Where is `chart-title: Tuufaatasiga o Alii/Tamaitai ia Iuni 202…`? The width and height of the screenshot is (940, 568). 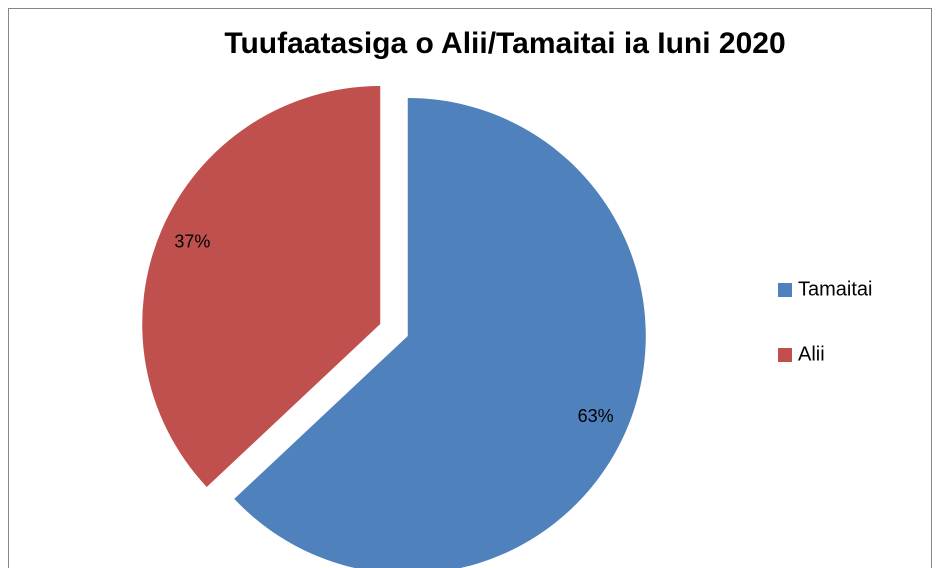
chart-title: Tuufaatasiga o Alii/Tamaitai ia Iuni 202… is located at coordinates (504, 43).